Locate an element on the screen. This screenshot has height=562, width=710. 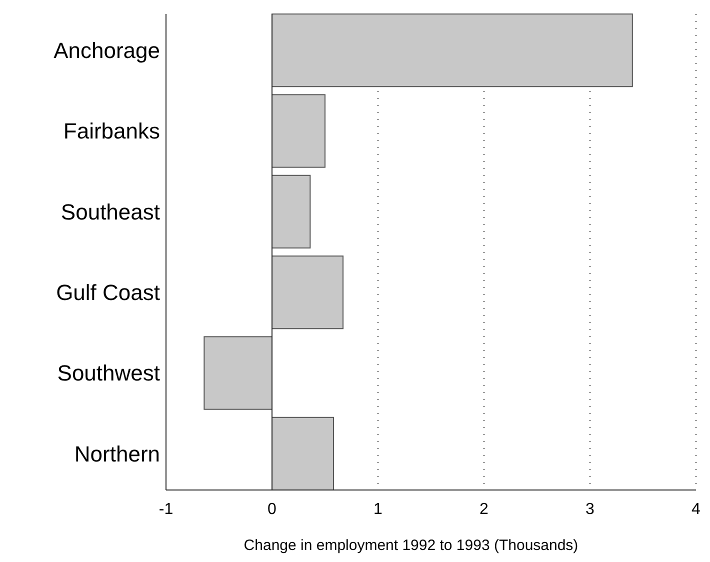
y-tick-label: Southwest is located at coordinates (108, 373).